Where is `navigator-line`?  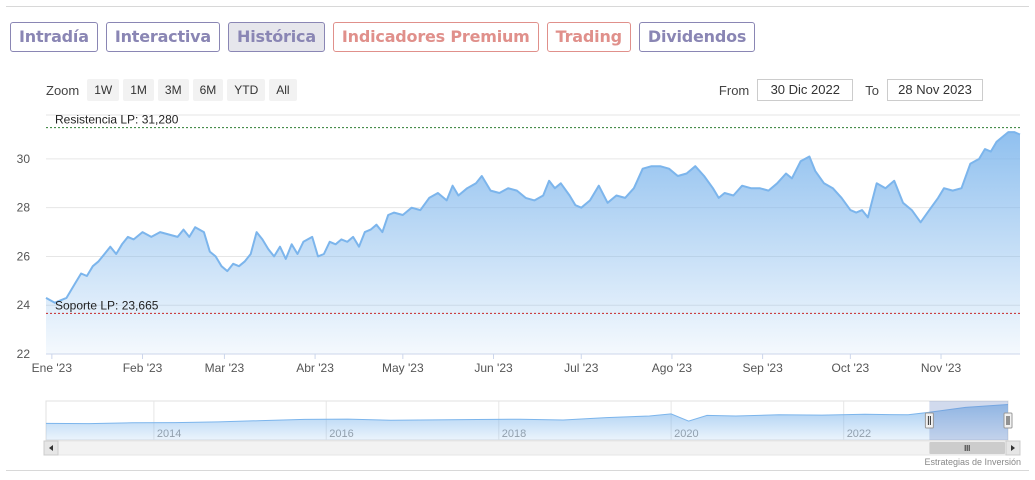 navigator-line is located at coordinates (527, 414).